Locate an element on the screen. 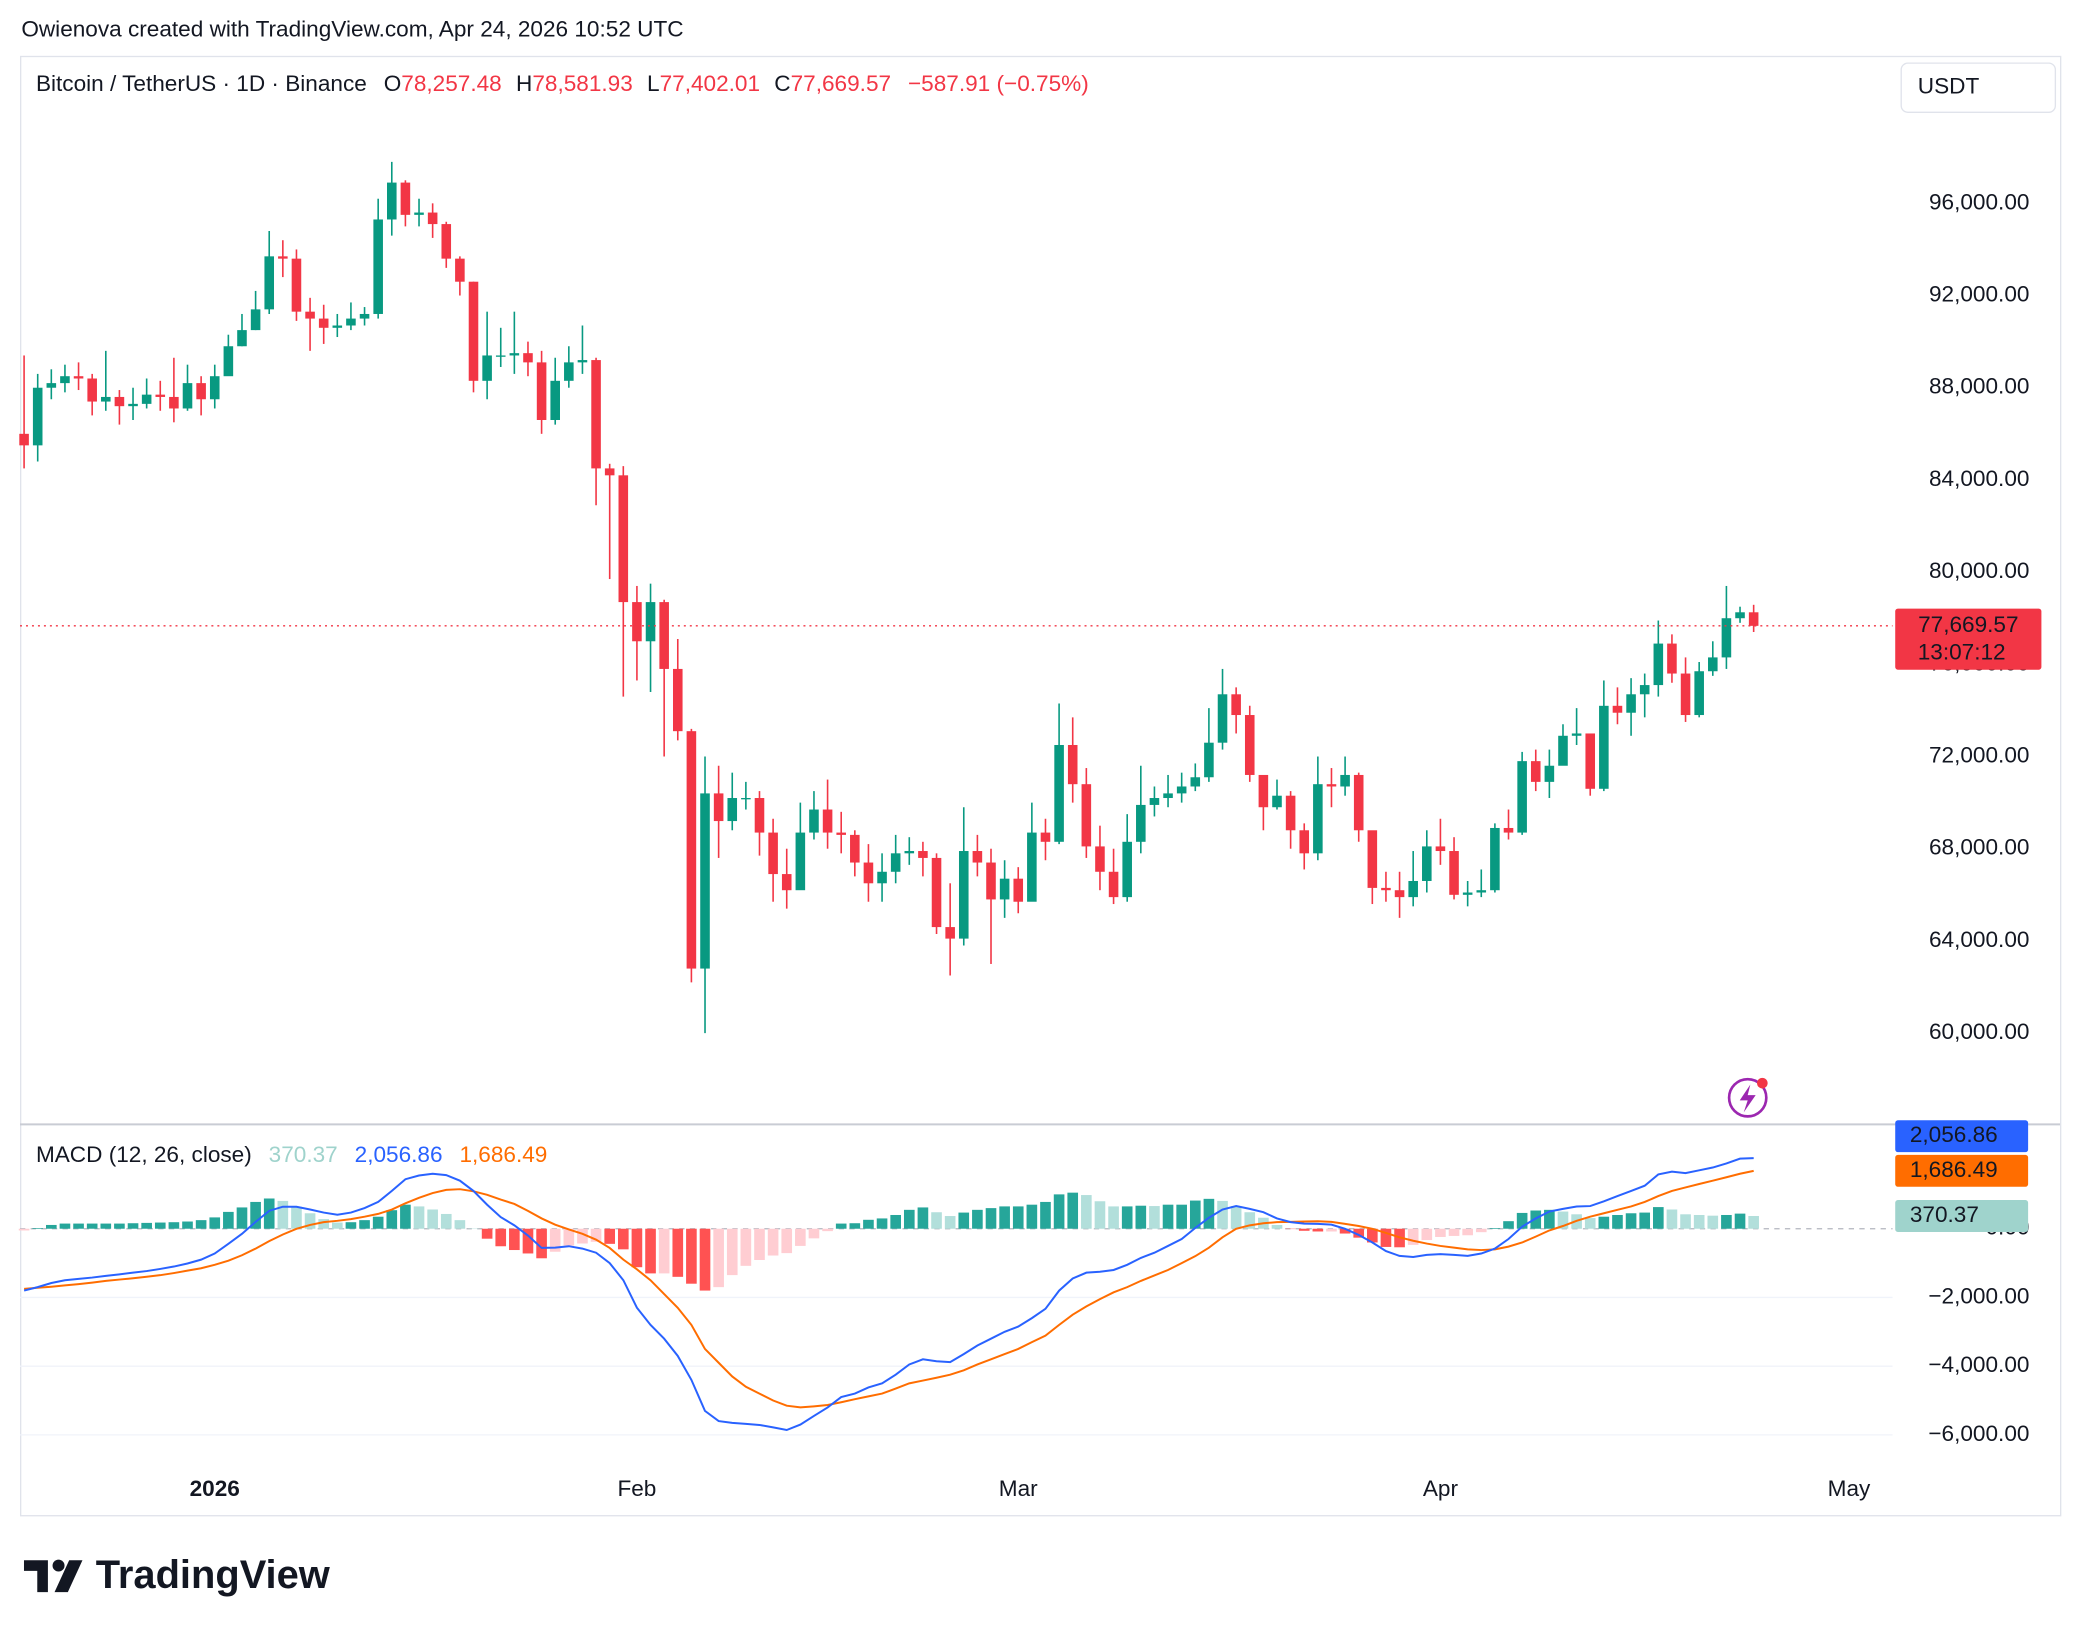  y-tick-label: 80,000.00 is located at coordinates (1979, 570).